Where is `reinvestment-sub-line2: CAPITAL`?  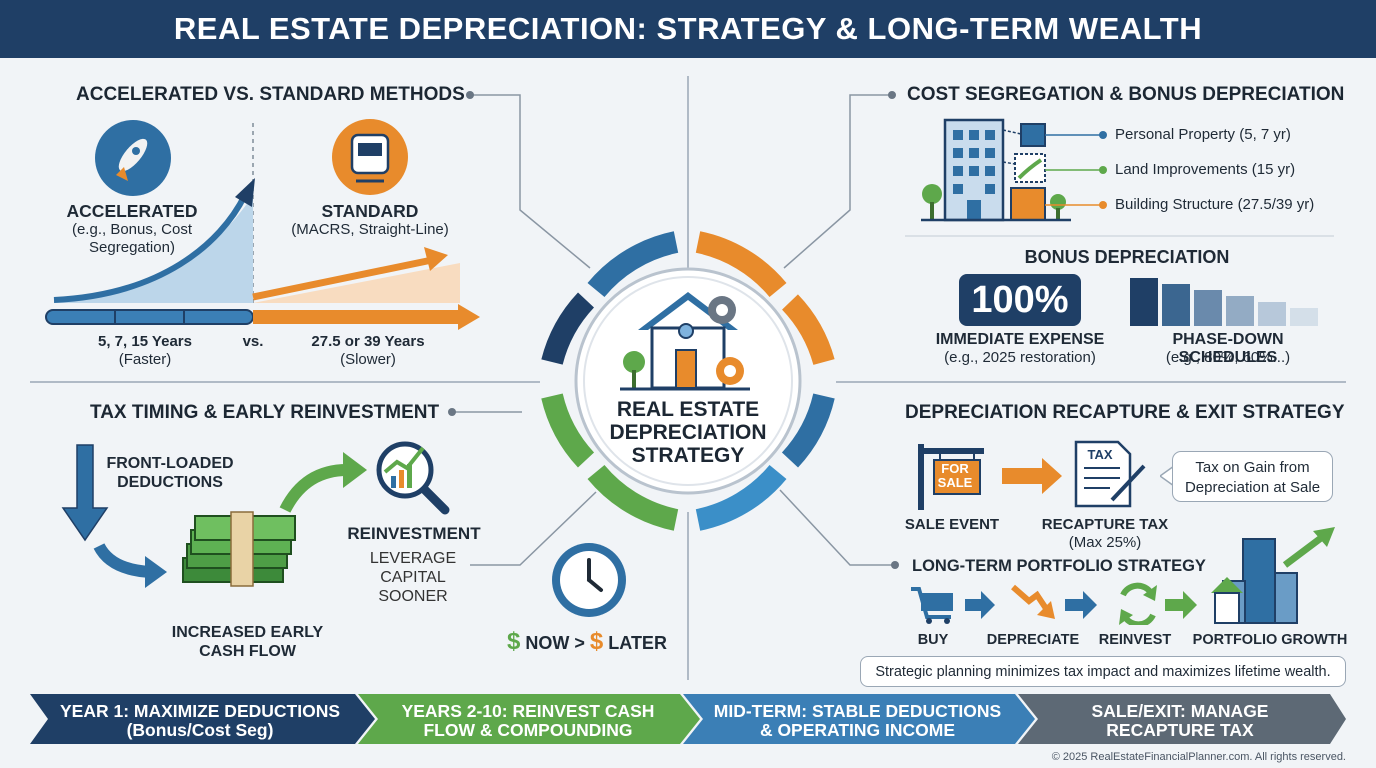
reinvestment-sub-line2: CAPITAL is located at coordinates (413, 577).